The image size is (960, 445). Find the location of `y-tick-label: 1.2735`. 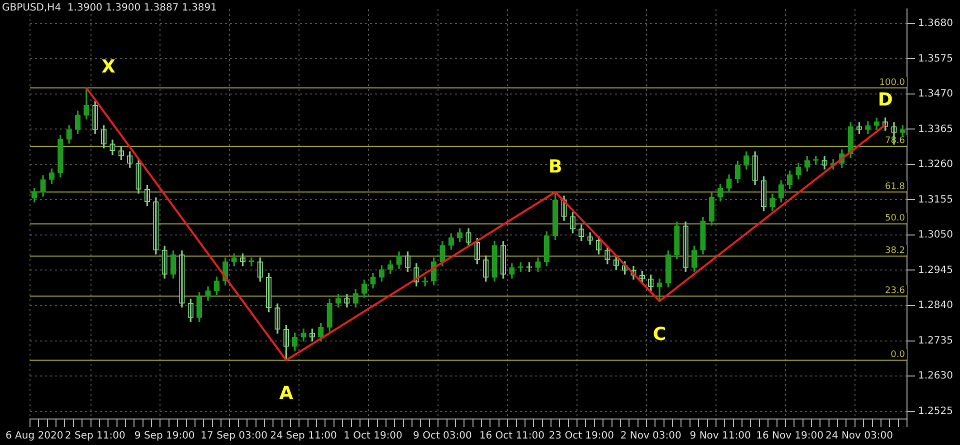

y-tick-label: 1.2735 is located at coordinates (936, 340).